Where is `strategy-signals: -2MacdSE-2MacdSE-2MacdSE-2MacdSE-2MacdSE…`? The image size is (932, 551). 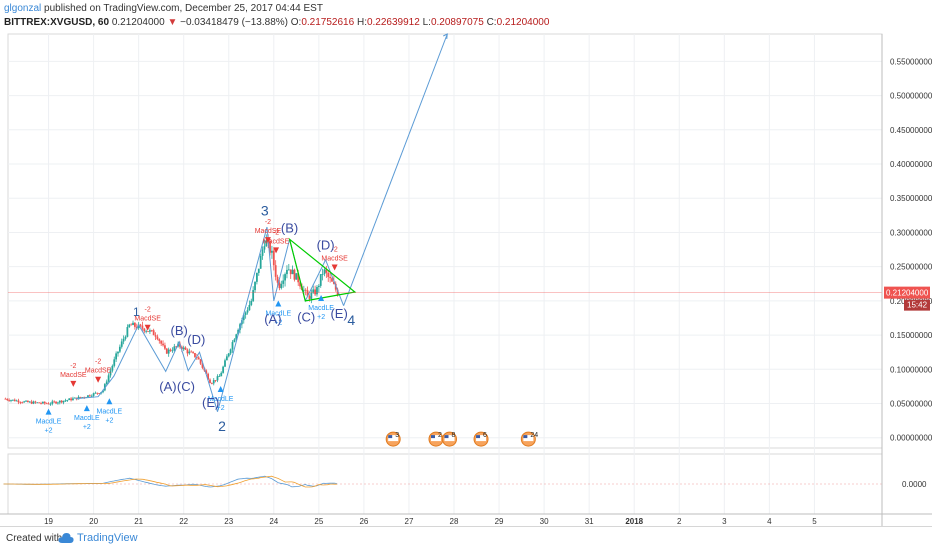
strategy-signals: -2MacdSE-2MacdSE-2MacdSE-2MacdSE-2MacdSE… is located at coordinates (192, 326).